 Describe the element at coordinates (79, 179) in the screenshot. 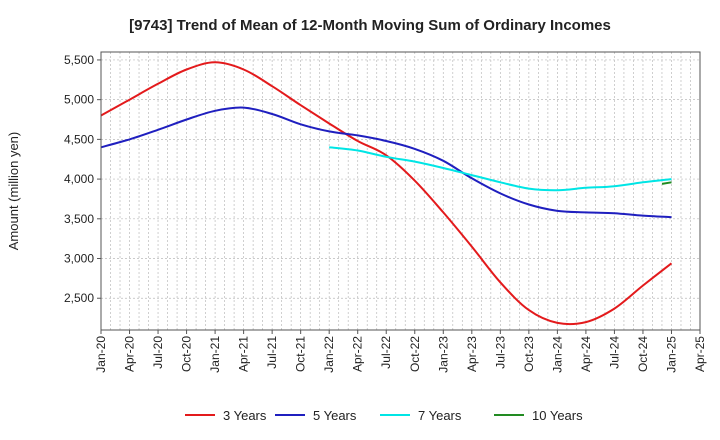

I see `y-tick-label: 4,000` at that location.